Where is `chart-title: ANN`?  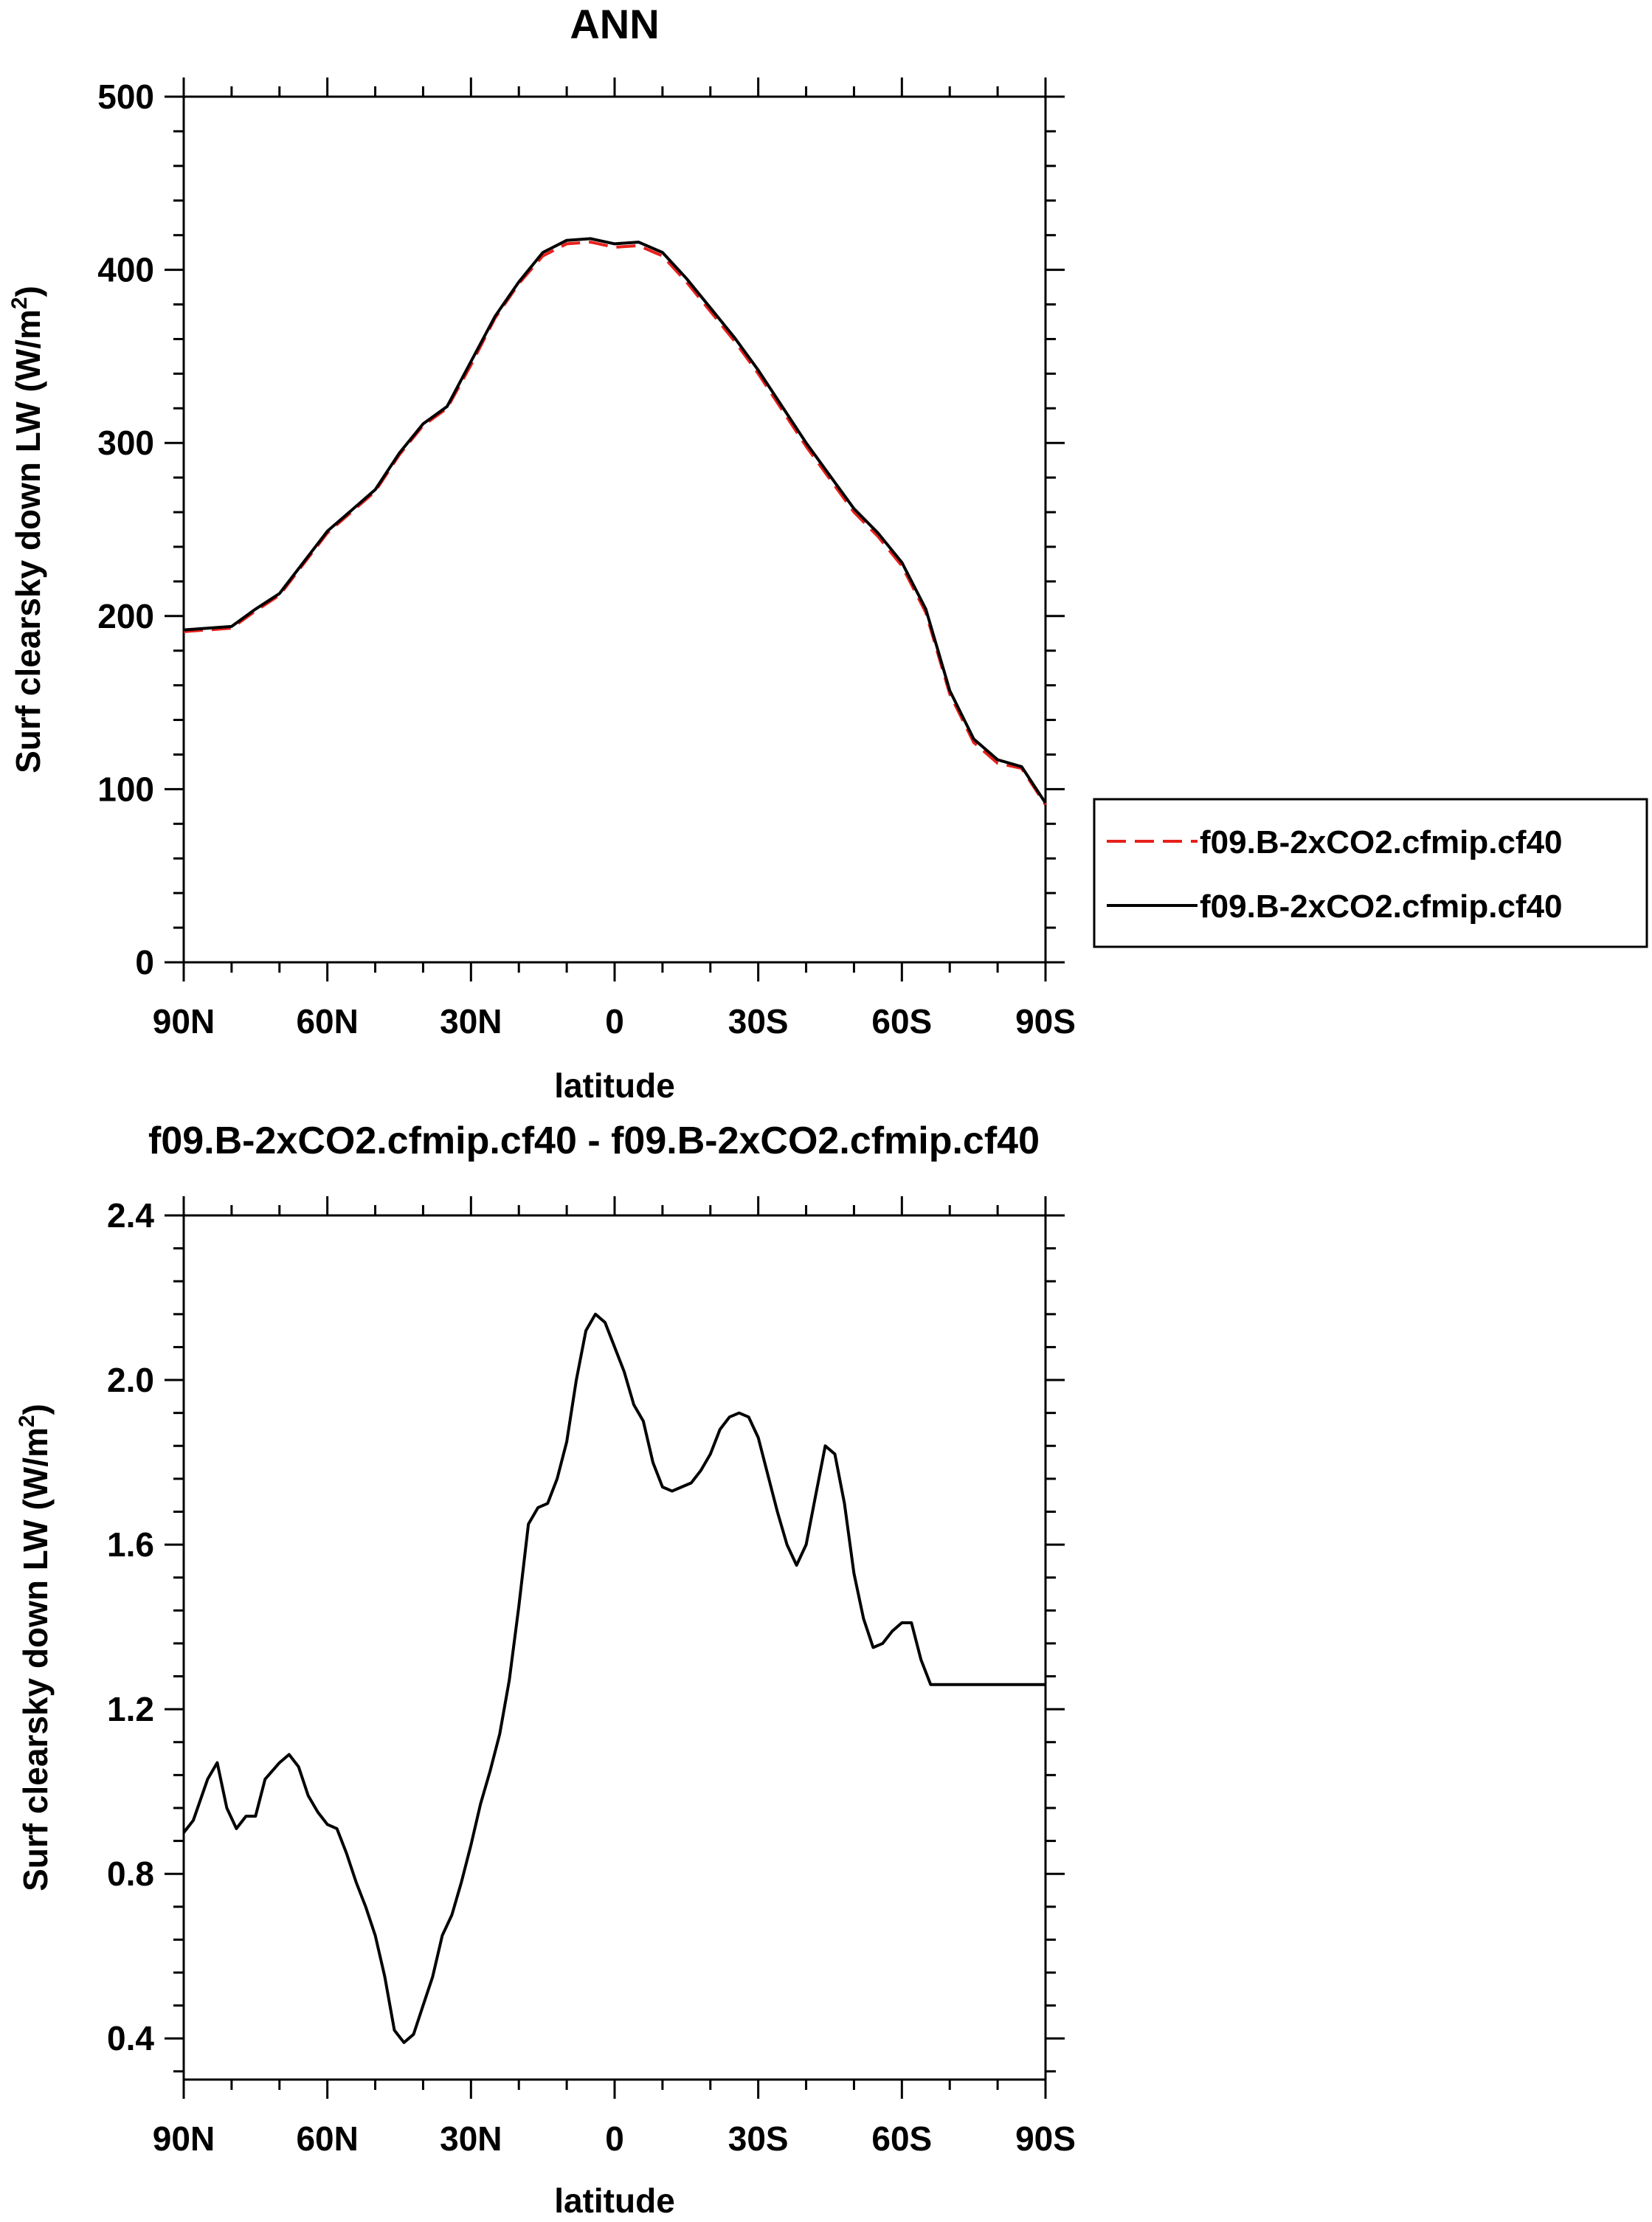
chart-title: ANN is located at coordinates (615, 24).